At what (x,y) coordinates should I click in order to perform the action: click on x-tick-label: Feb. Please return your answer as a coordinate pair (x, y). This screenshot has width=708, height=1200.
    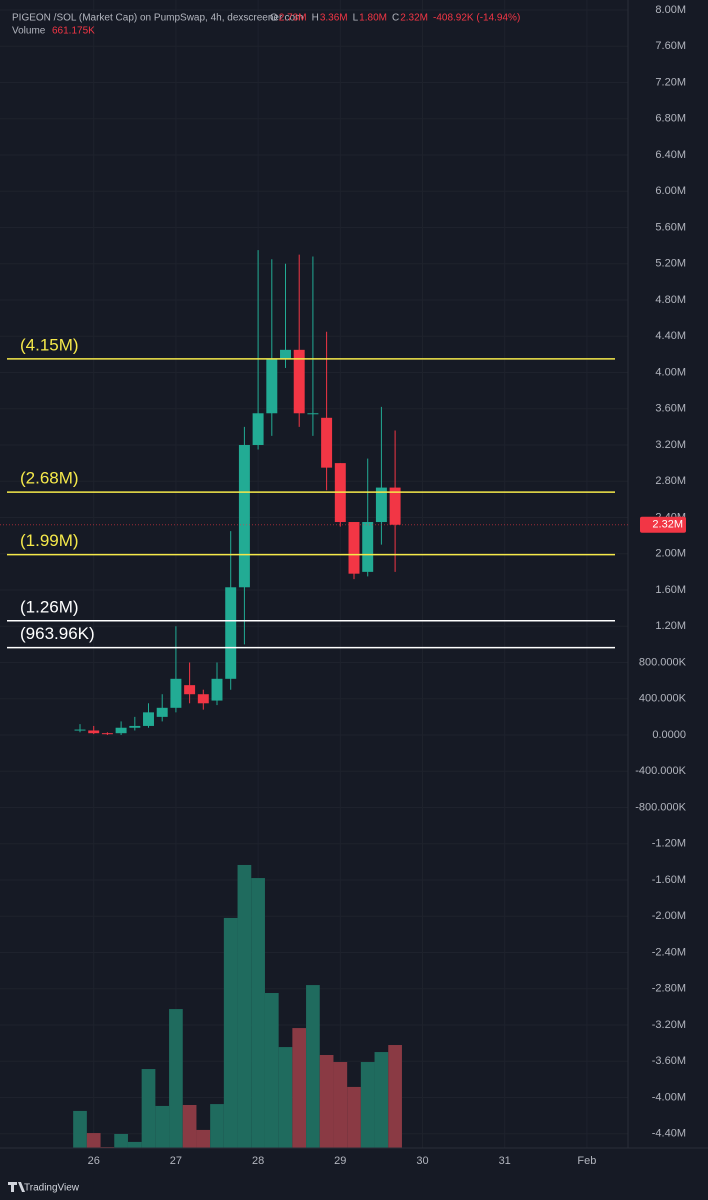
    Looking at the image, I should click on (586, 1161).